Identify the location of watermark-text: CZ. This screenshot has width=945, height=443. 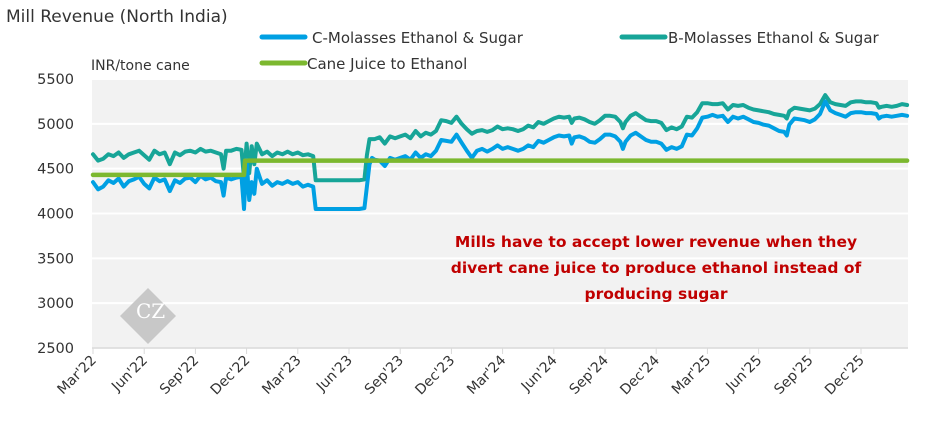
(150, 311).